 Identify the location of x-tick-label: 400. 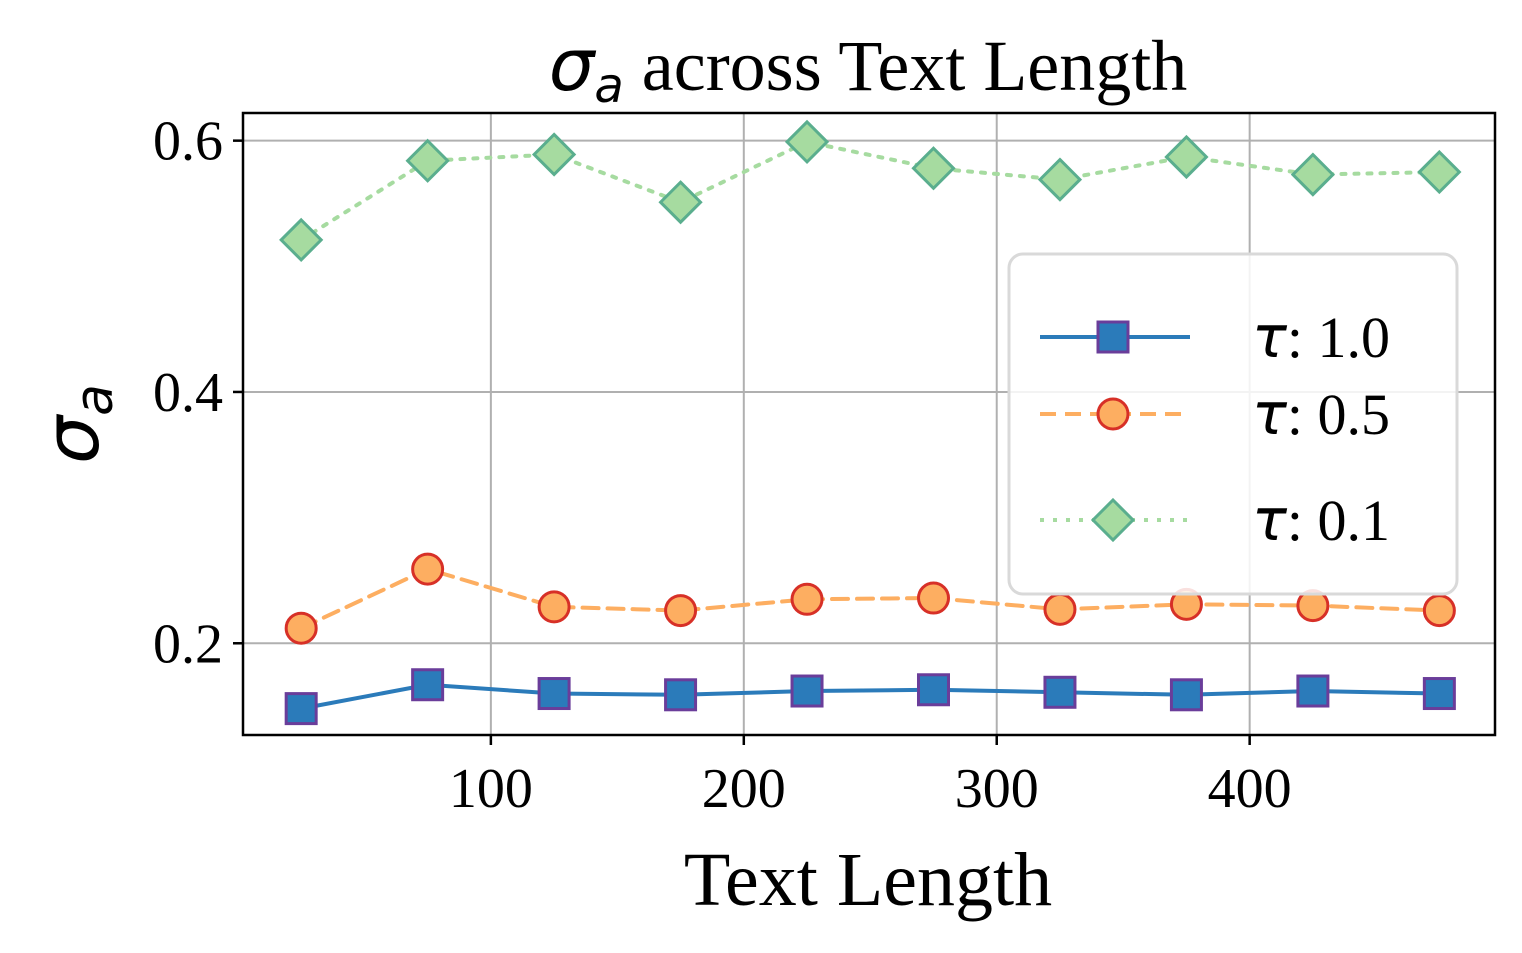
(1250, 789).